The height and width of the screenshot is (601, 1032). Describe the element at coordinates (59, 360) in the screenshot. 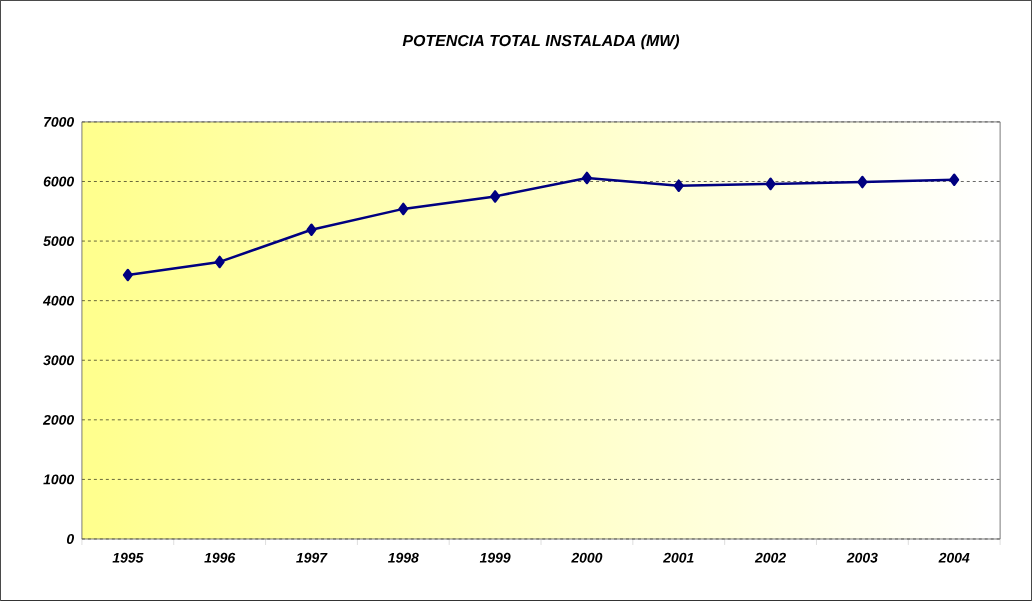

I see `y-tick-label: 3000` at that location.